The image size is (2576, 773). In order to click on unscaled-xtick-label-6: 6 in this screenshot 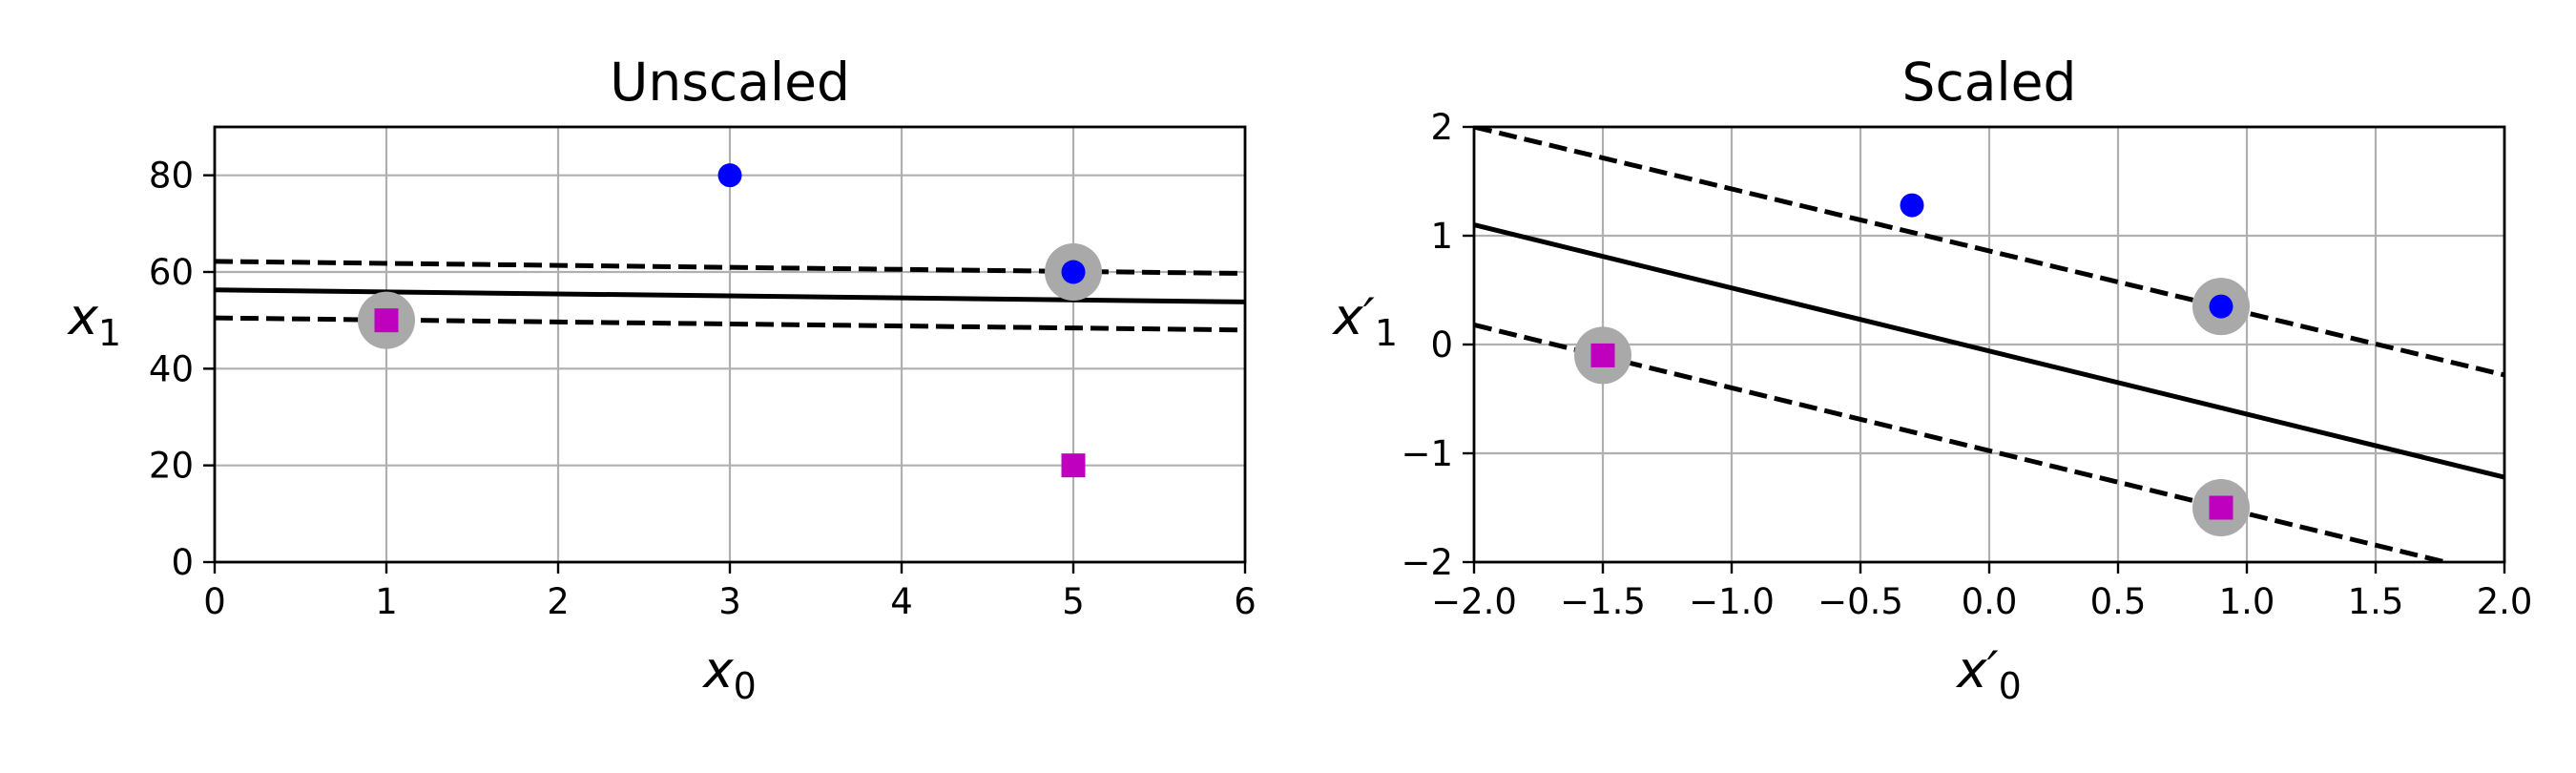, I will do `click(1245, 601)`.